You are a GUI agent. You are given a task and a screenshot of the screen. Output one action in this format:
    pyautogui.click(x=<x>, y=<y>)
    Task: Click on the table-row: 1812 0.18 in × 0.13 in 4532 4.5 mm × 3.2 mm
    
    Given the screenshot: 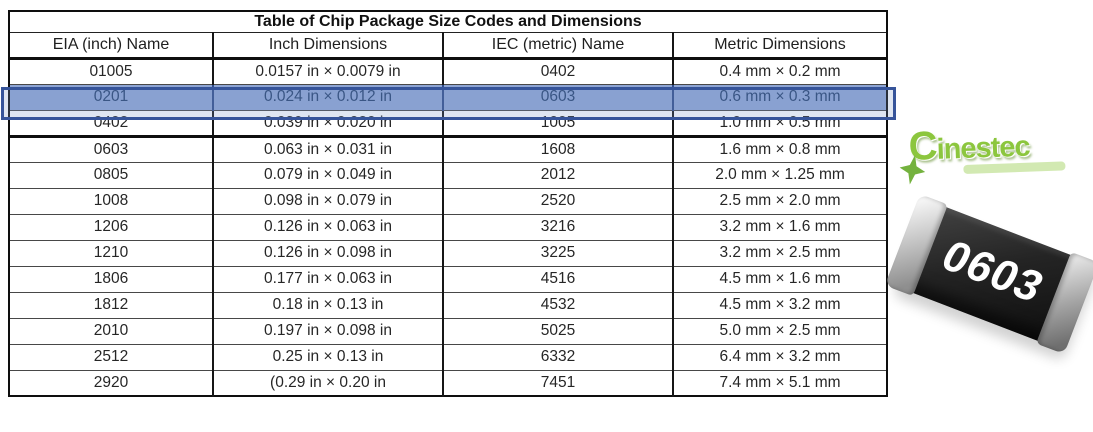 What is the action you would take?
    pyautogui.click(x=448, y=305)
    